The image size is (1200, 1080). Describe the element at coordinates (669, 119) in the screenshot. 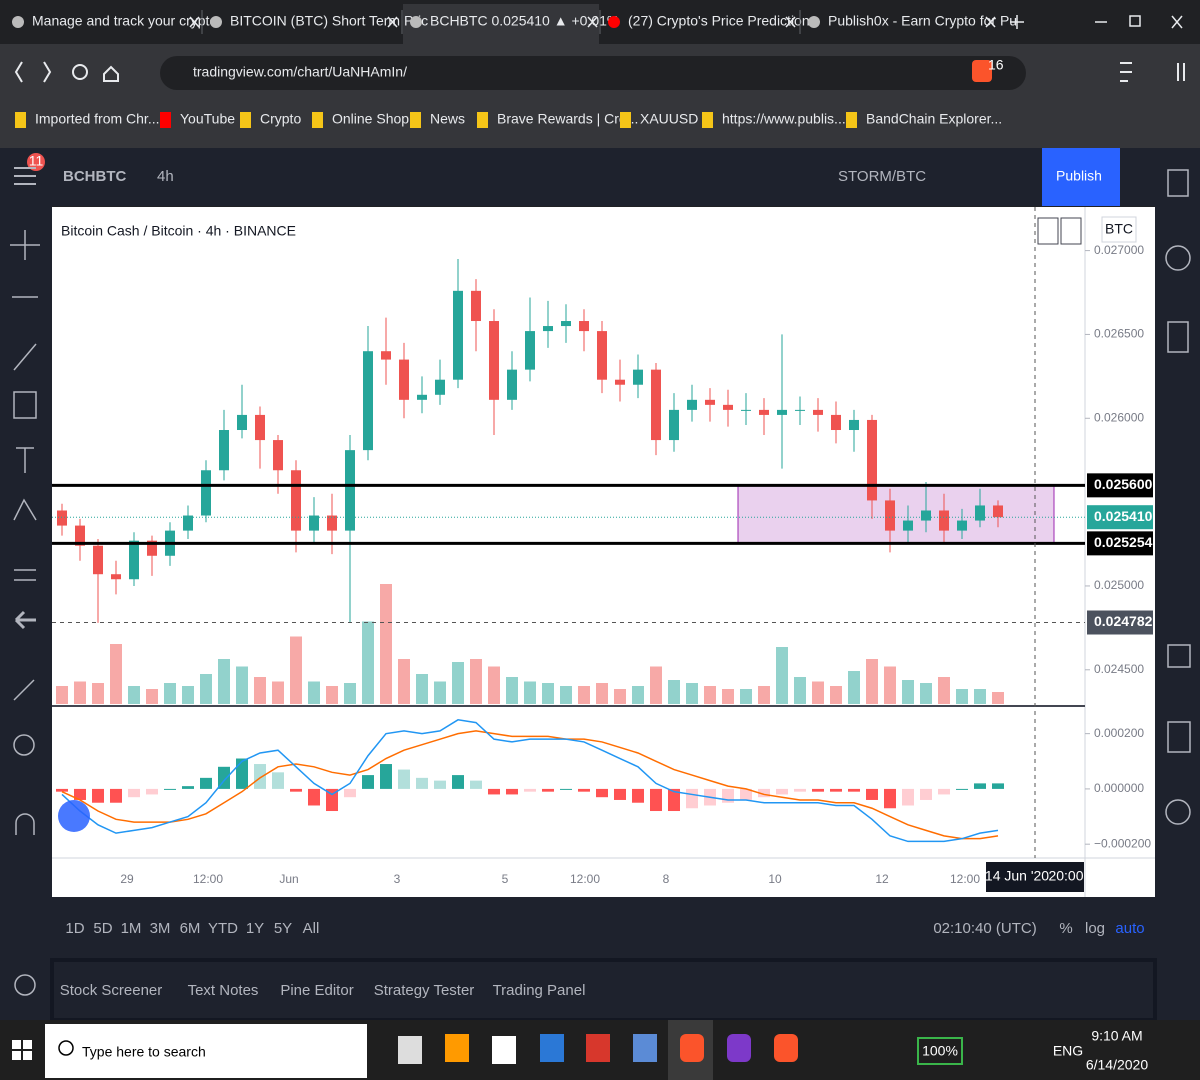

I see `bookmark: XAUUSD` at that location.